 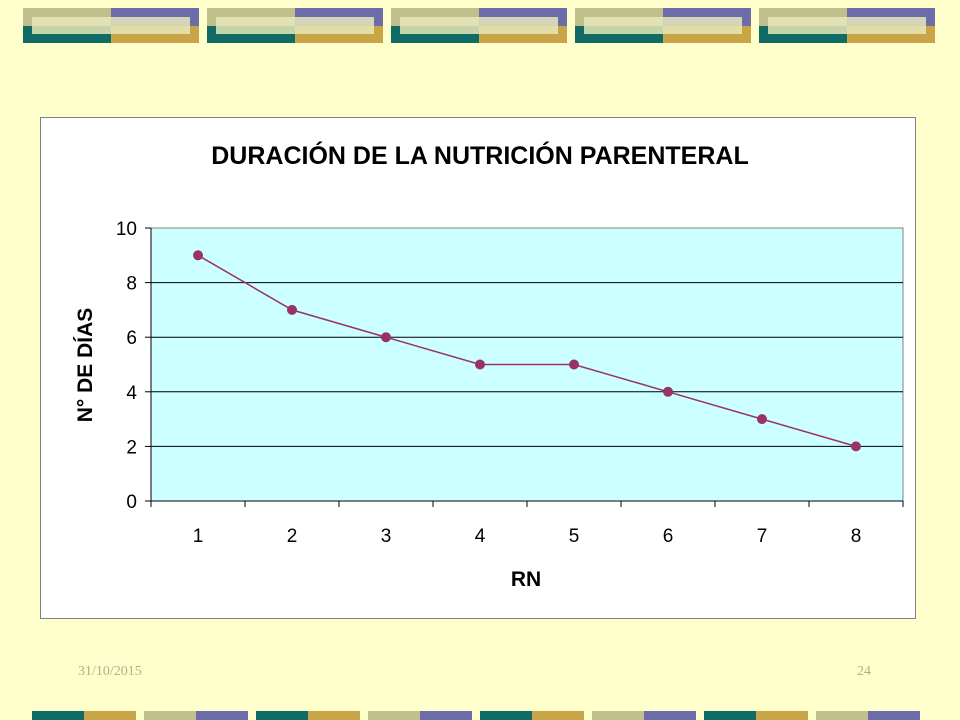 I want to click on top-decorative-band, so click(x=480, y=24).